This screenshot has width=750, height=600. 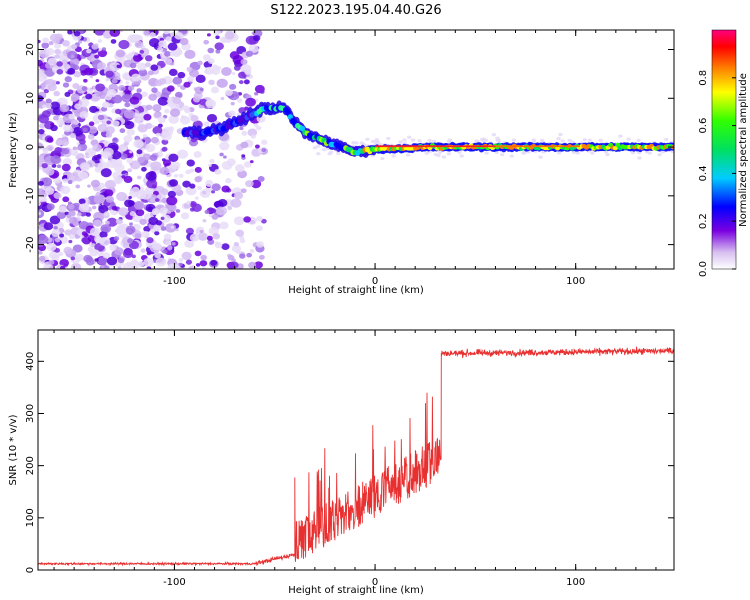 What do you see at coordinates (703, 173) in the screenshot?
I see `colorbar-tick-label: 0.4` at bounding box center [703, 173].